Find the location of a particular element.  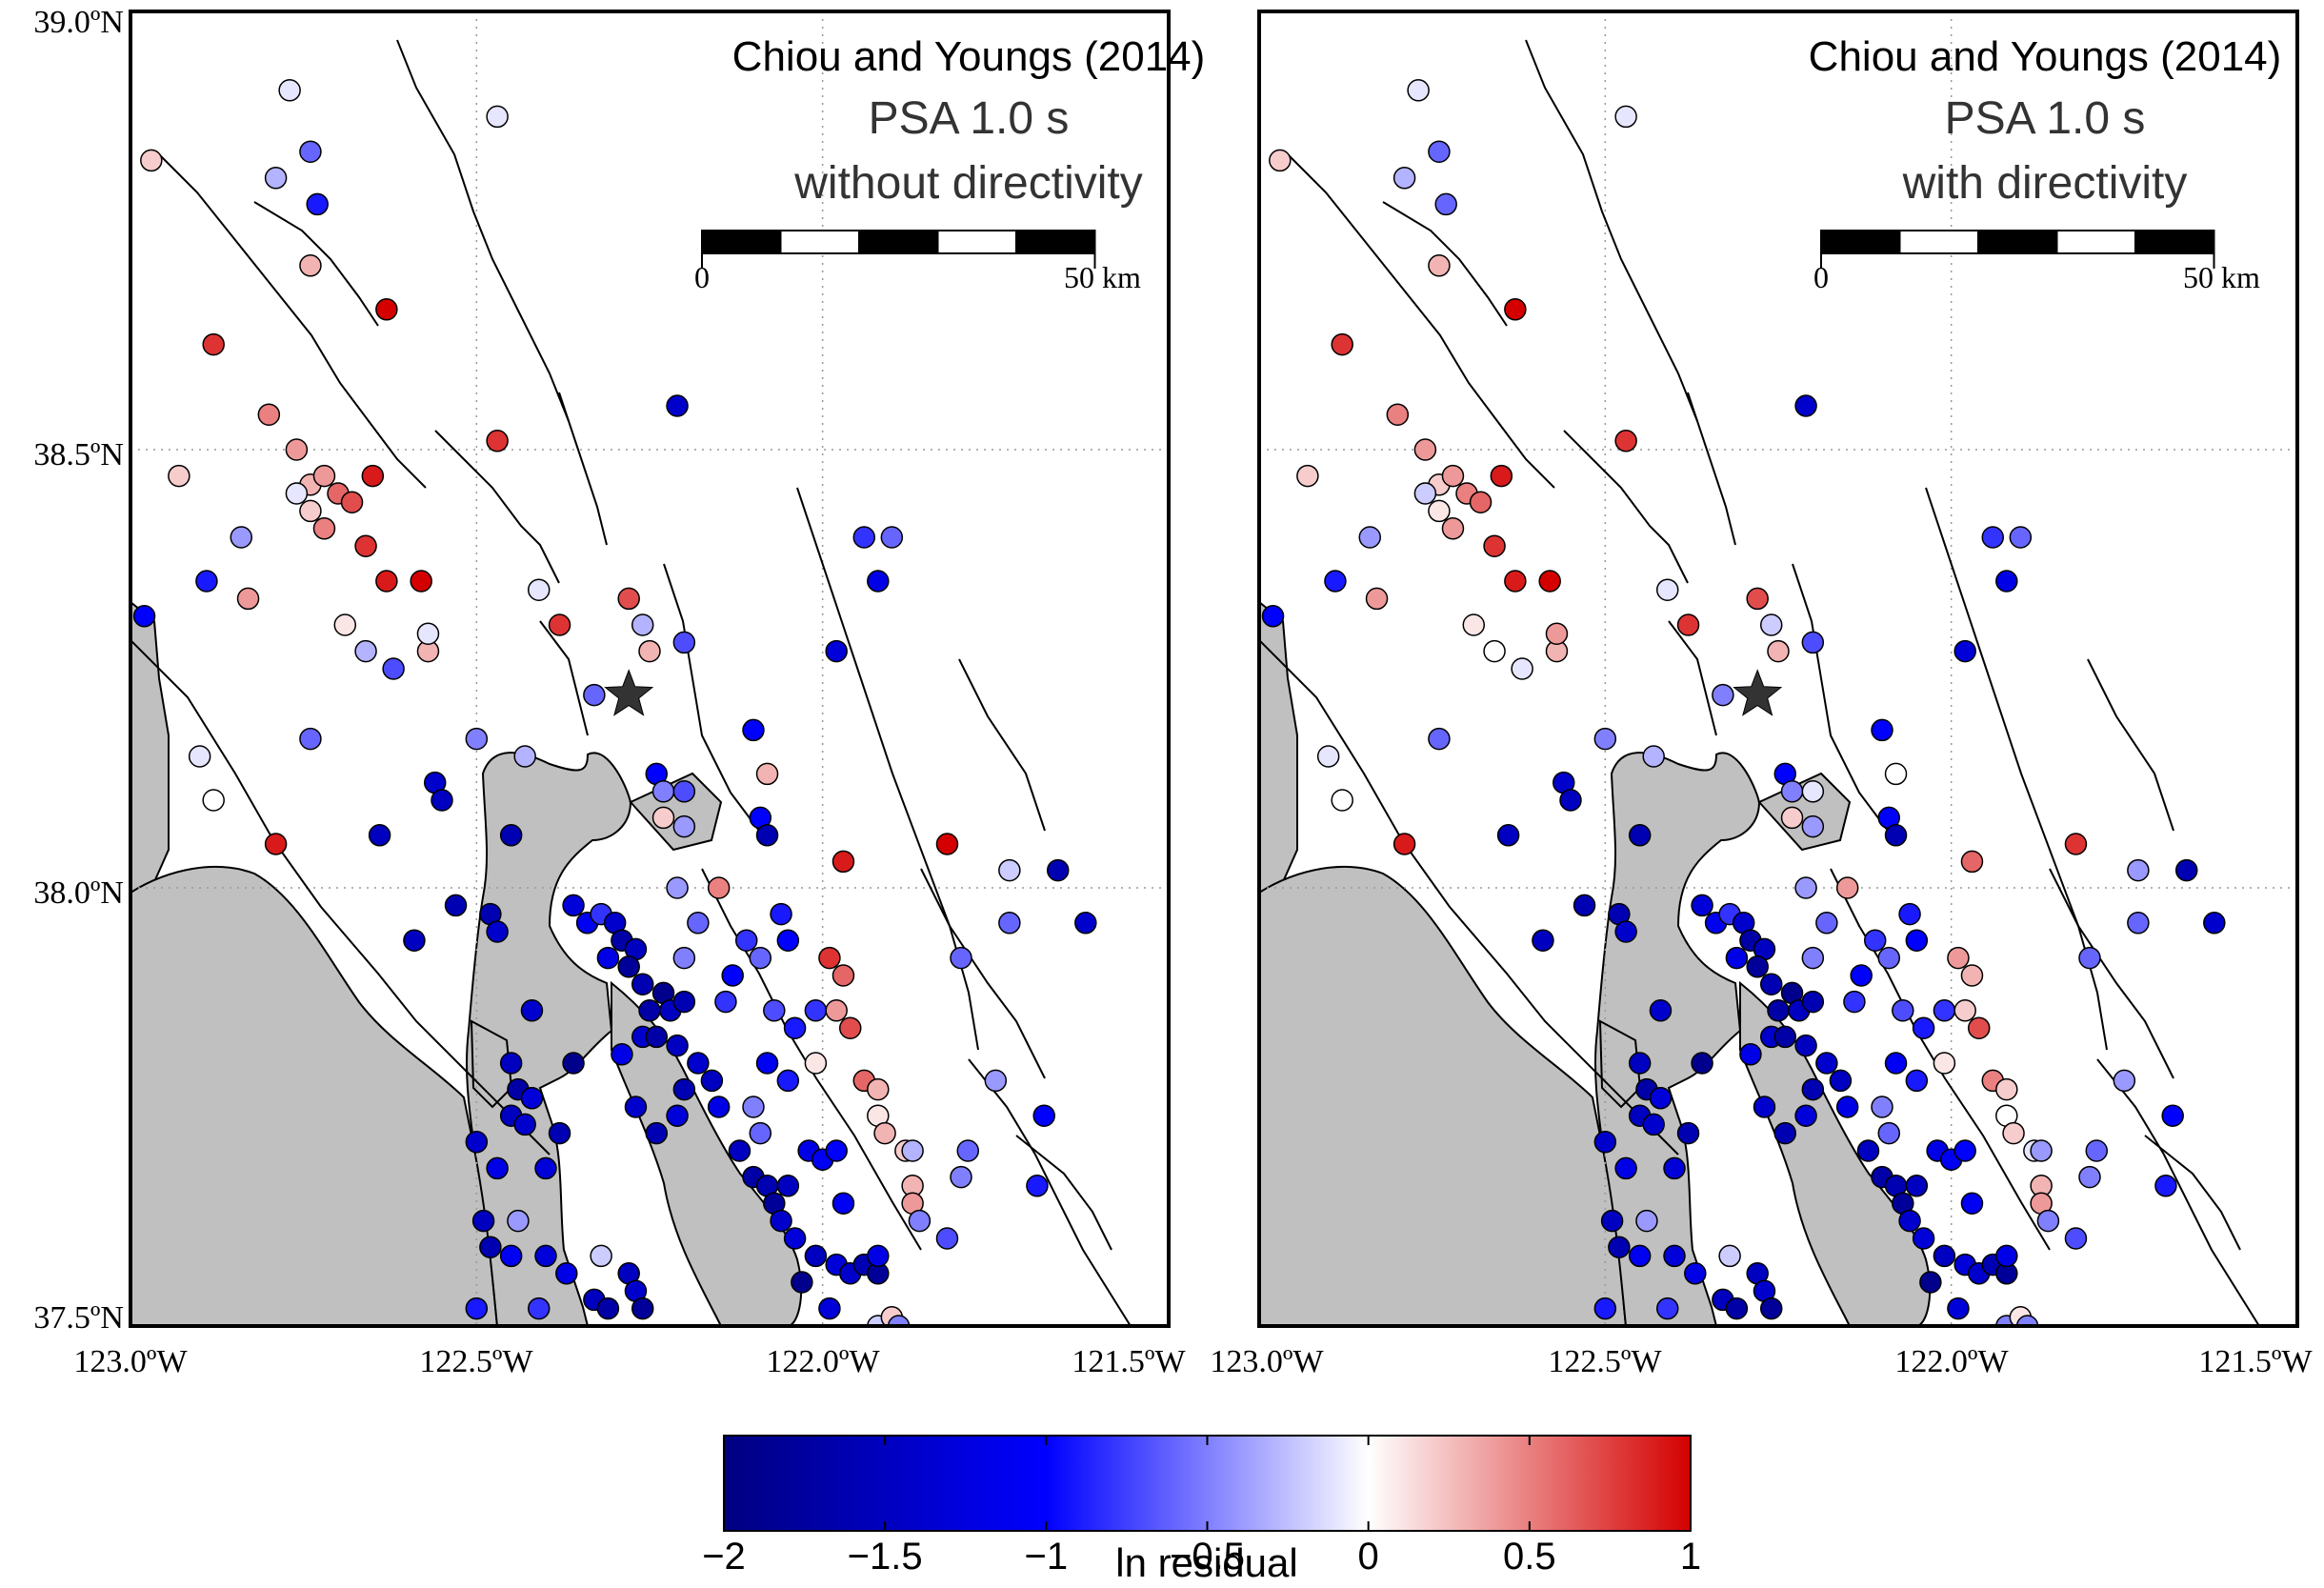

scale-bar-right: 0 50 km is located at coordinates (2037, 262).